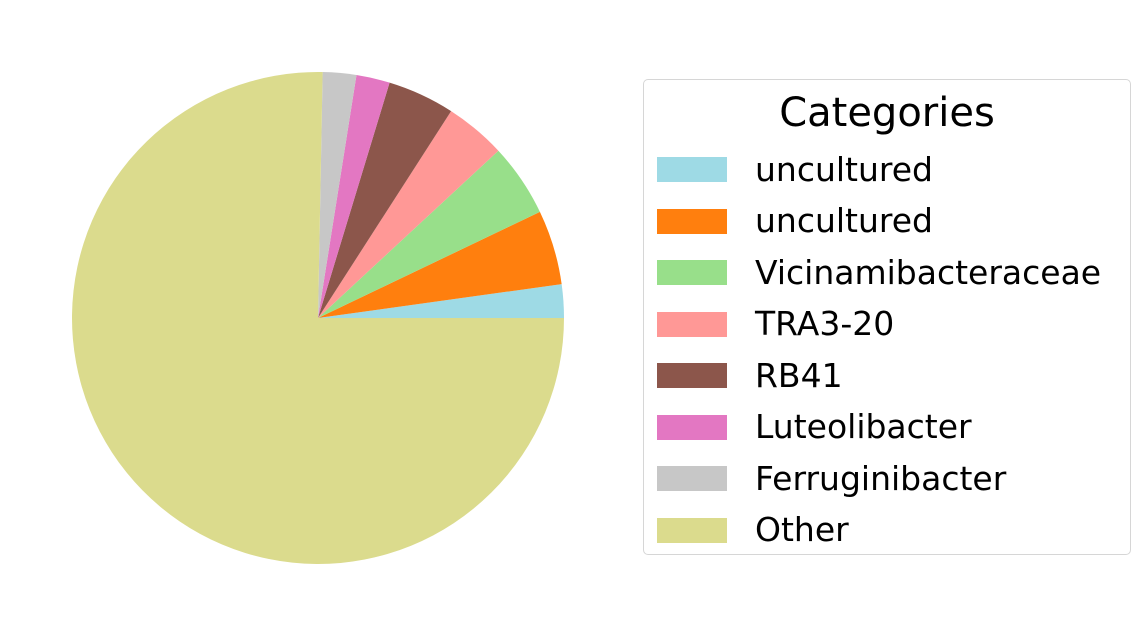  I want to click on legend-item-rb41: RB41, so click(879, 376).